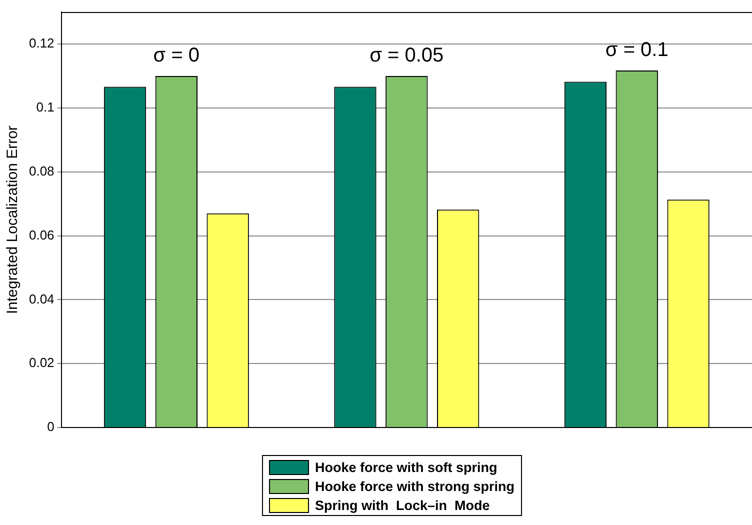  What do you see at coordinates (41, 298) in the screenshot?
I see `y-tick-label: 0.04` at bounding box center [41, 298].